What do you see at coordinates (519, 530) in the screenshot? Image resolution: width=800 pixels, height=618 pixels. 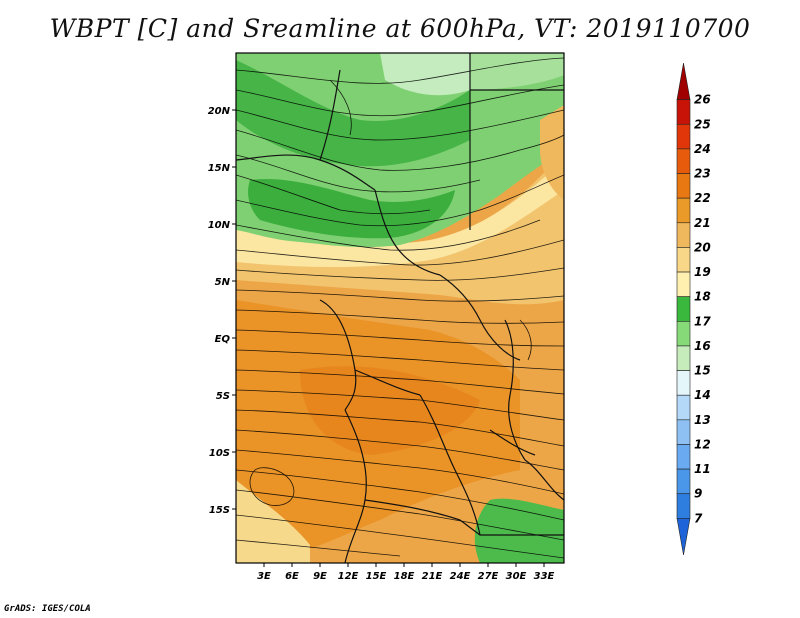 I see `wbpt-zone-17-se` at bounding box center [519, 530].